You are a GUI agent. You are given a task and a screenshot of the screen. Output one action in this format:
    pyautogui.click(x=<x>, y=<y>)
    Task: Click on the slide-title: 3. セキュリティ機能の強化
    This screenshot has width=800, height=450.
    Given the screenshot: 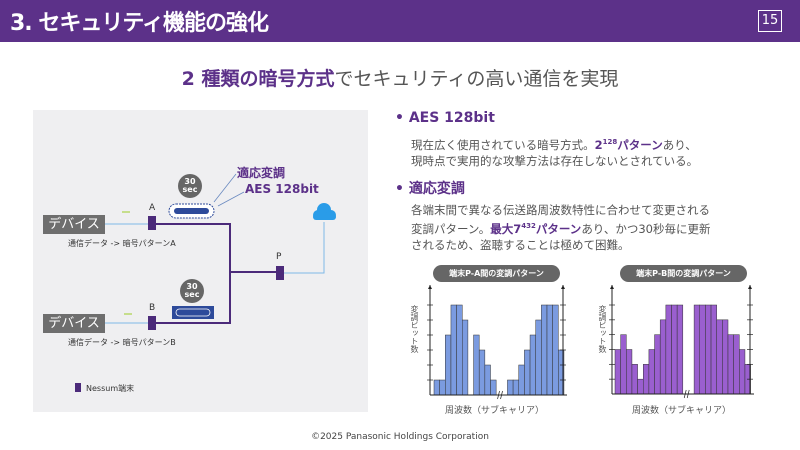 What is the action you would take?
    pyautogui.click(x=139, y=23)
    